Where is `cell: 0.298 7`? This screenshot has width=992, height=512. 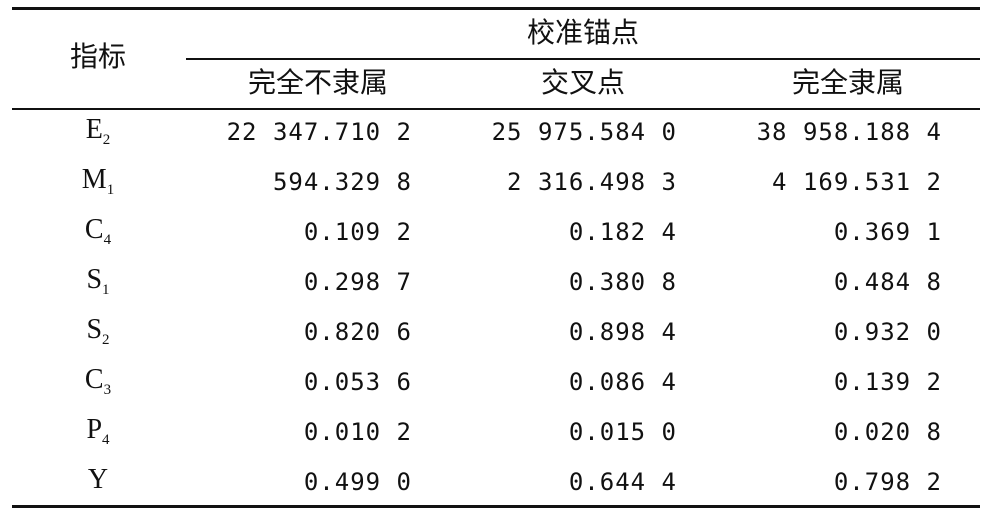
cell: 0.298 7 is located at coordinates (357, 282).